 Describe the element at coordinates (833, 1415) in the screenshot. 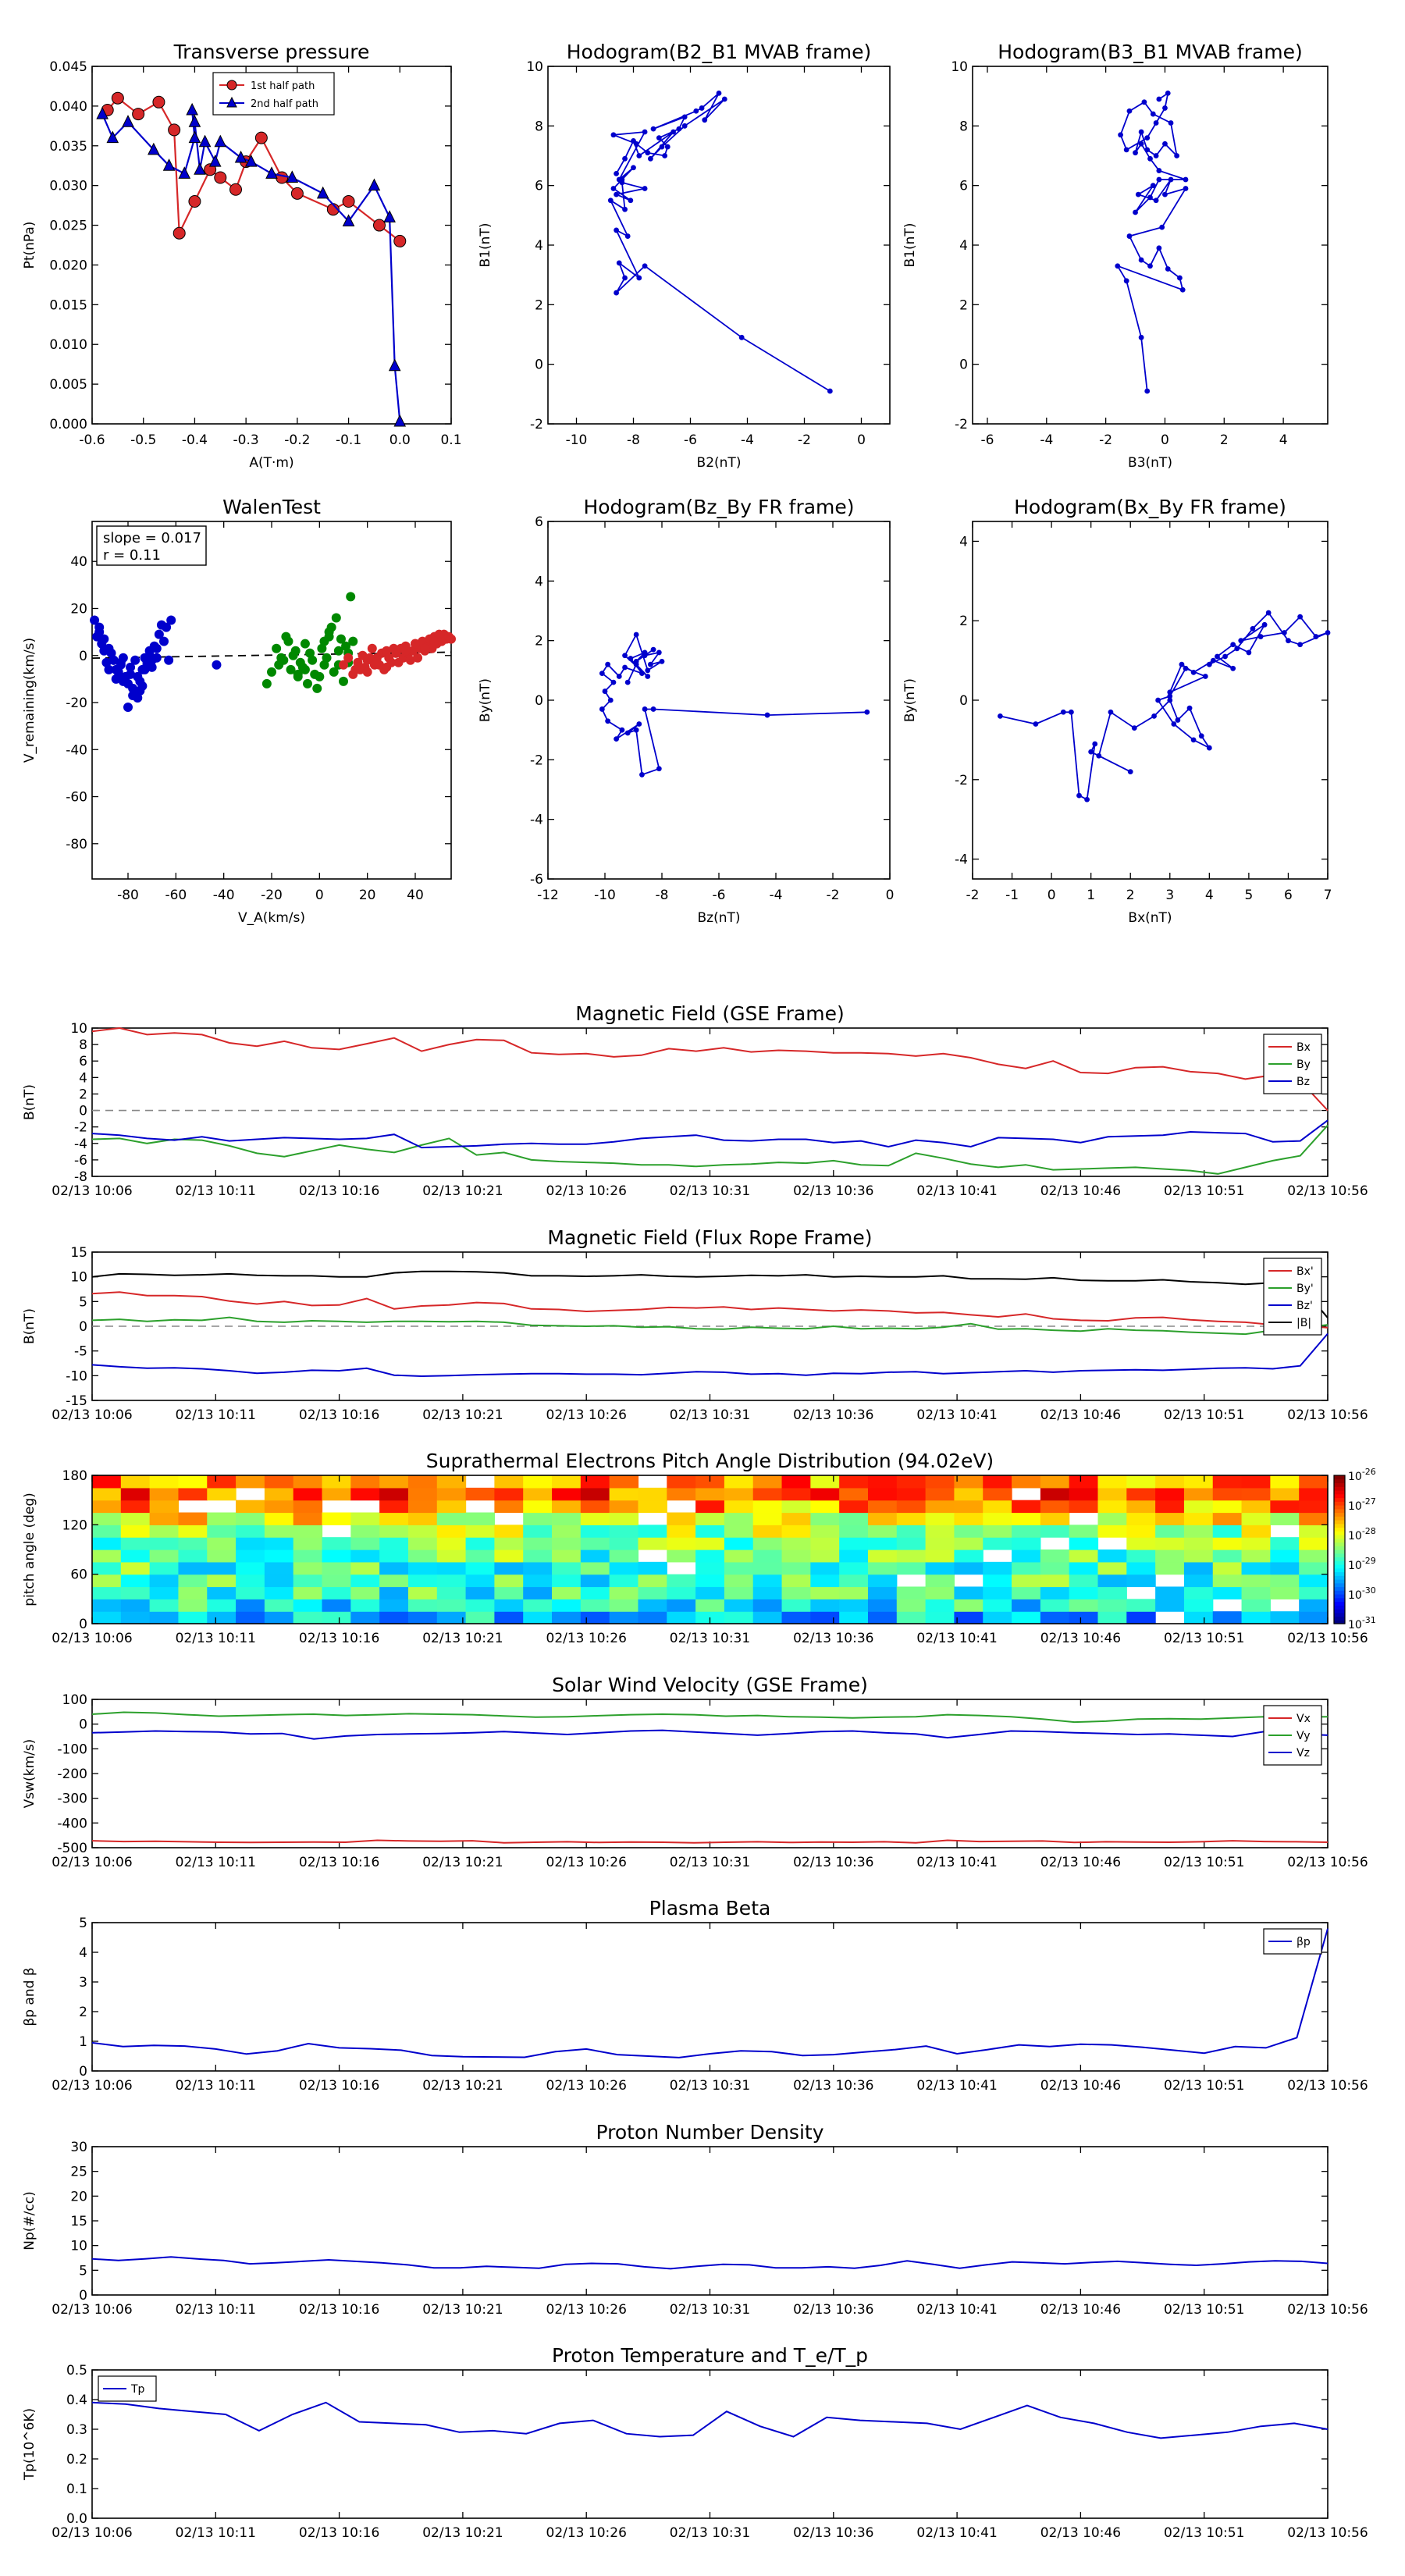

I see `x-tick-label: 02/13 10:36` at that location.